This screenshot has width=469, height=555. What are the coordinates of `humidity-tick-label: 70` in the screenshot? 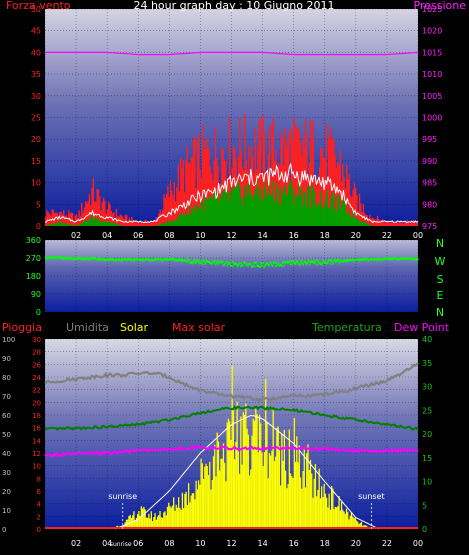 It's located at (6, 397).